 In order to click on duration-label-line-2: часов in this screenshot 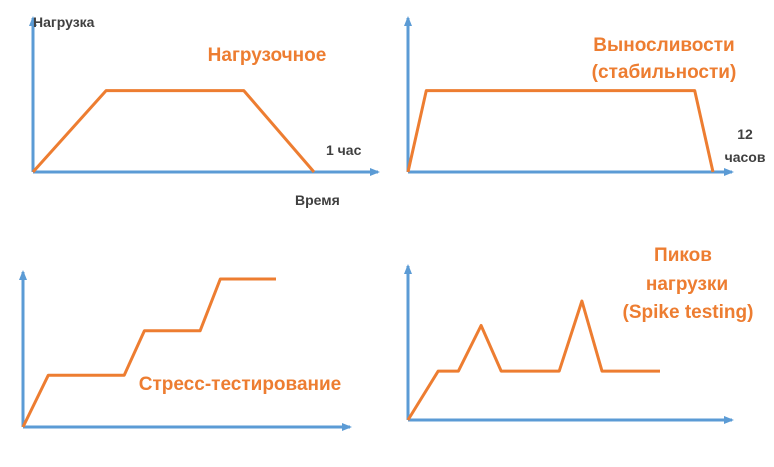, I will do `click(745, 157)`.